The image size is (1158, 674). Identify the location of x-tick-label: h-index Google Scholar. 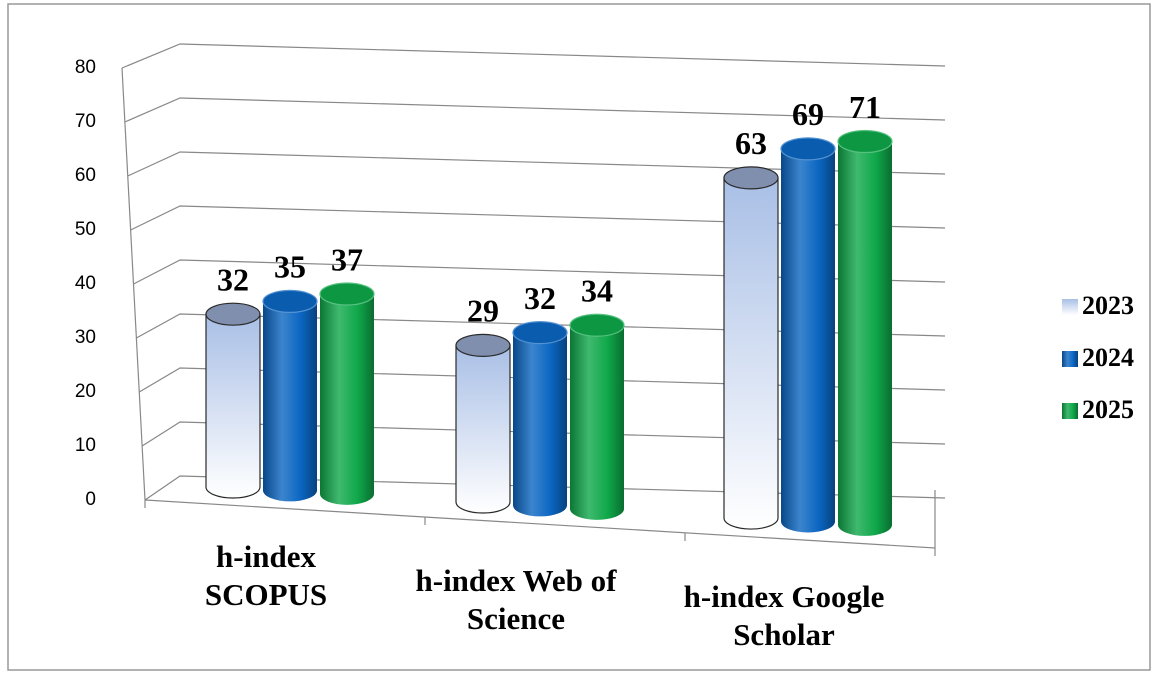
(784, 615).